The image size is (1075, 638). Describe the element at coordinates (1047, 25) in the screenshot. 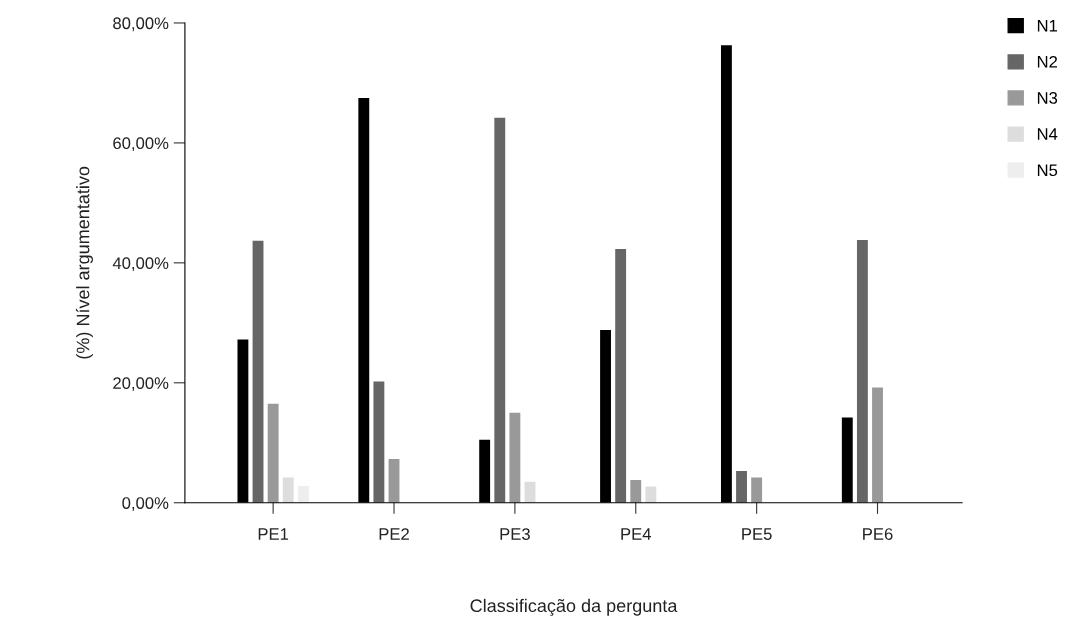

I see `legend-label: N1` at that location.